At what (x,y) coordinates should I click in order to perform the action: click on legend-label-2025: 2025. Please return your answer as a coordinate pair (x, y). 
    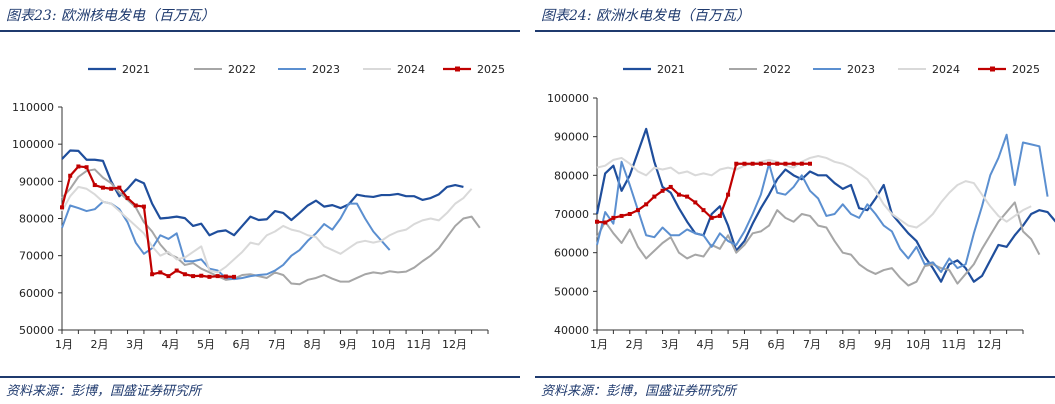
    Looking at the image, I should click on (491, 69).